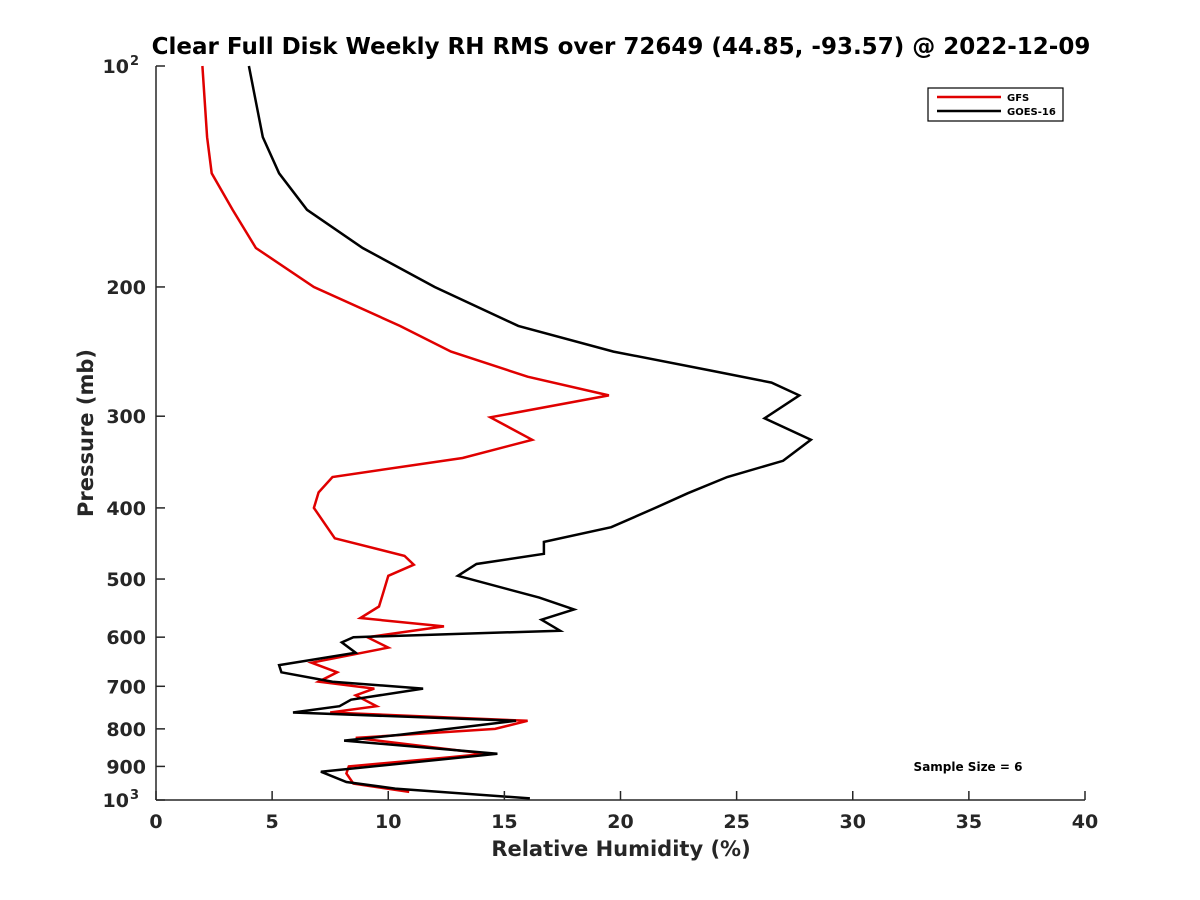  I want to click on y-tick-label: 600, so click(126, 638).